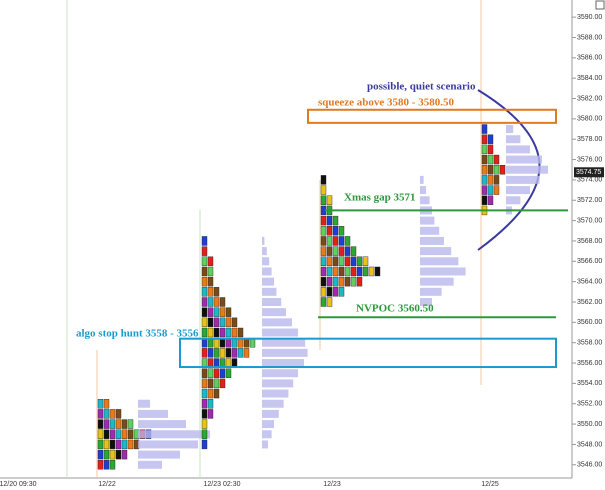 Image resolution: width=605 pixels, height=490 pixels. What do you see at coordinates (589, 322) in the screenshot?
I see `y-tick-label: 3560.00` at bounding box center [589, 322].